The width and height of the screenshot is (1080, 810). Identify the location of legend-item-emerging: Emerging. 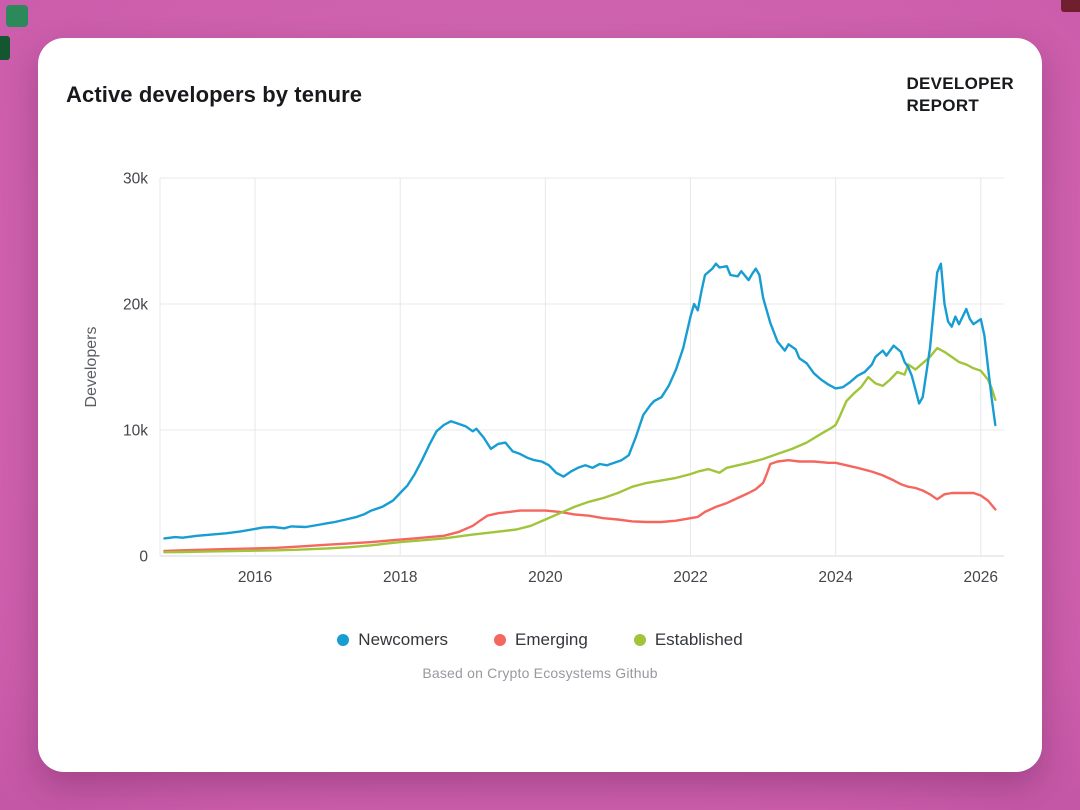
(541, 640).